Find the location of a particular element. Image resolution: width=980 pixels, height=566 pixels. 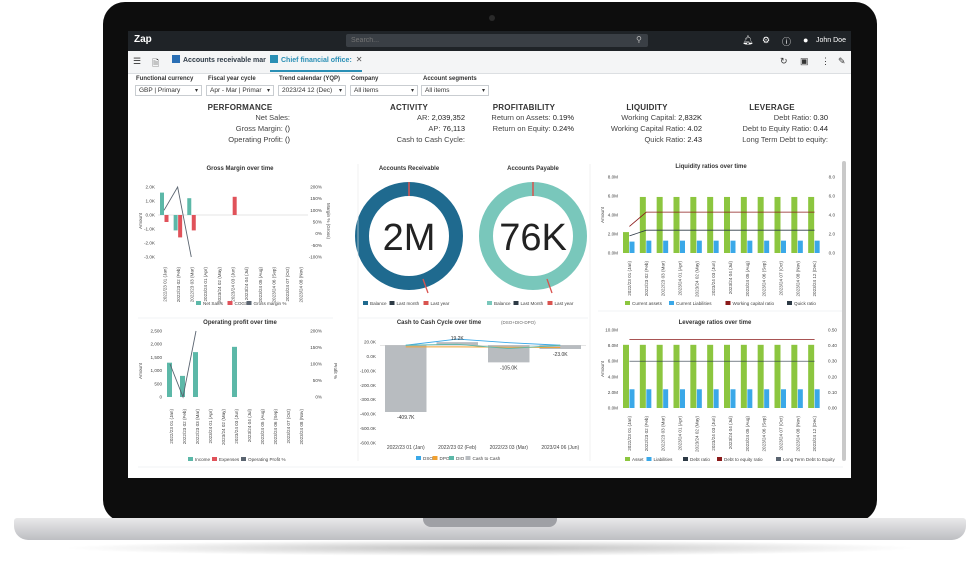

y-tick-label: 1,000 is located at coordinates (157, 370).